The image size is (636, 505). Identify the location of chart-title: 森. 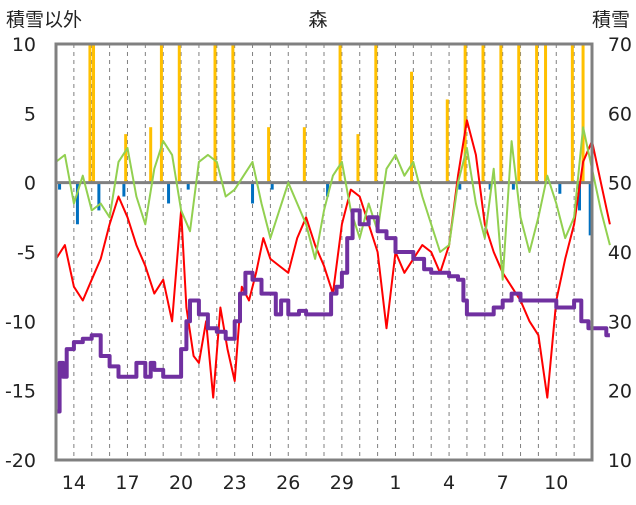
(317, 20).